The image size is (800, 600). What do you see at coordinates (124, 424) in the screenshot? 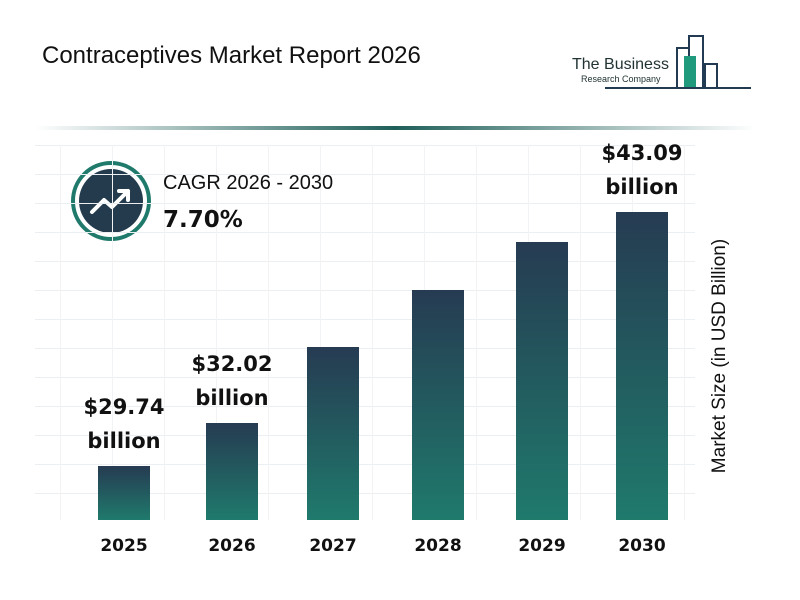
I see `value-label: $29.74 billion` at bounding box center [124, 424].